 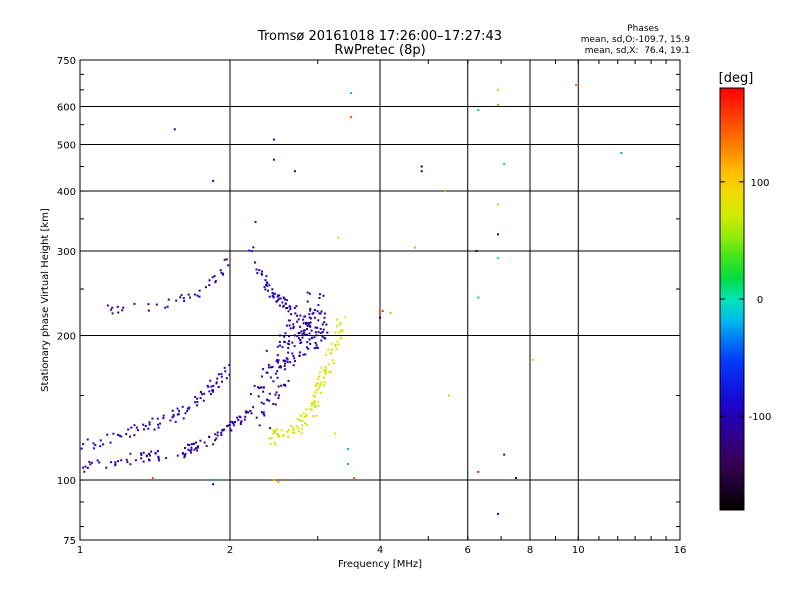 I want to click on x-tick-label: 1, so click(x=80, y=550).